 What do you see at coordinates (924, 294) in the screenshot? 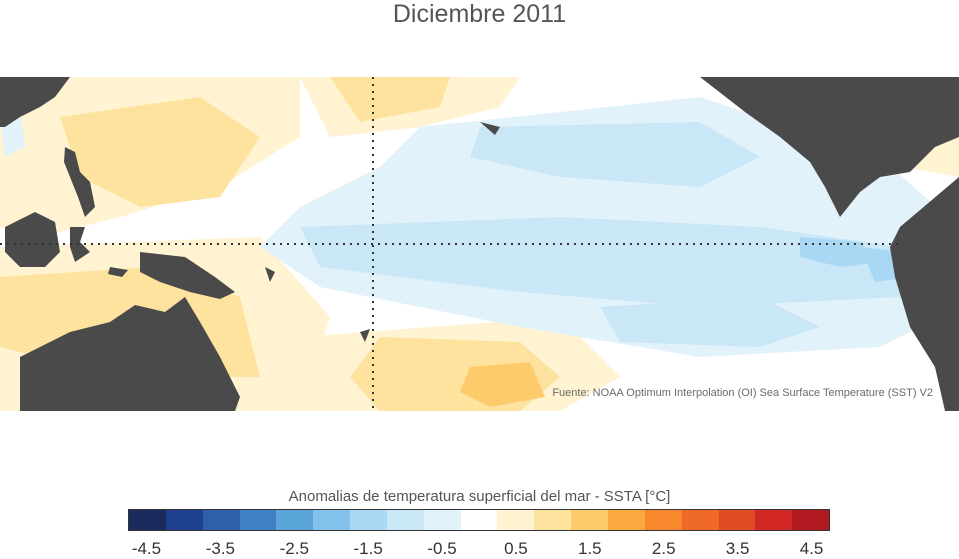
I see `south-america-landmass` at bounding box center [924, 294].